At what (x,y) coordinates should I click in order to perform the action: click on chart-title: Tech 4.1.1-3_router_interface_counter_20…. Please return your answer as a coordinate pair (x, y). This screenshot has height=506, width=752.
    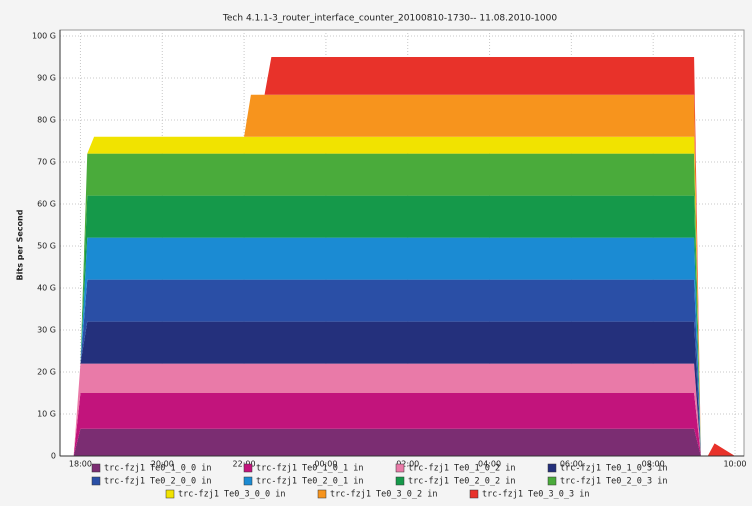
    Looking at the image, I should click on (389, 19).